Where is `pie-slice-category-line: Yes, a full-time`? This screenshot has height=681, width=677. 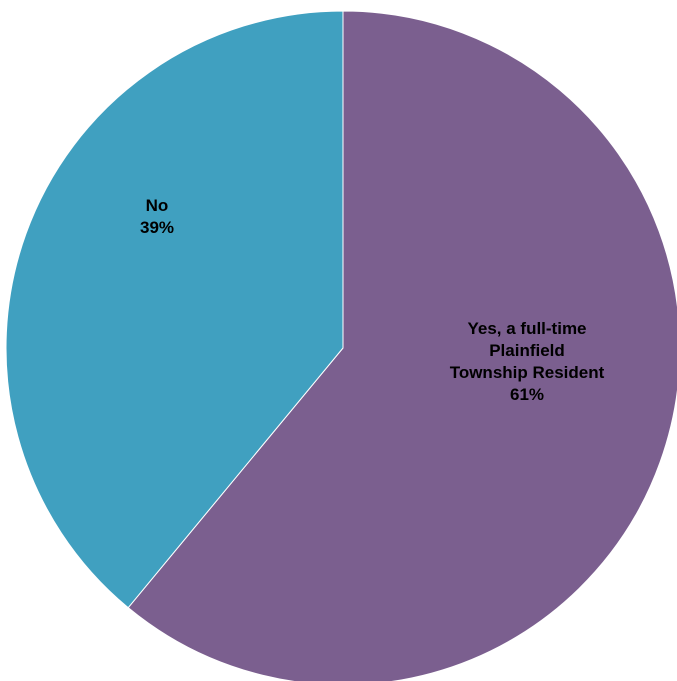
pie-slice-category-line: Yes, a full-time is located at coordinates (526, 328).